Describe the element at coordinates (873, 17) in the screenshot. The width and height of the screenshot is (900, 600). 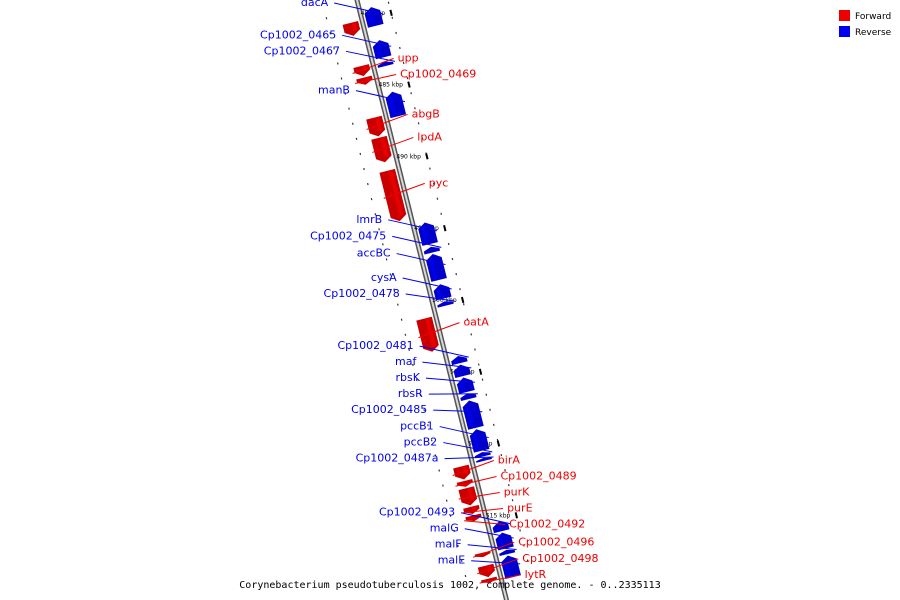
I see `legend-forward-label: Forward` at that location.